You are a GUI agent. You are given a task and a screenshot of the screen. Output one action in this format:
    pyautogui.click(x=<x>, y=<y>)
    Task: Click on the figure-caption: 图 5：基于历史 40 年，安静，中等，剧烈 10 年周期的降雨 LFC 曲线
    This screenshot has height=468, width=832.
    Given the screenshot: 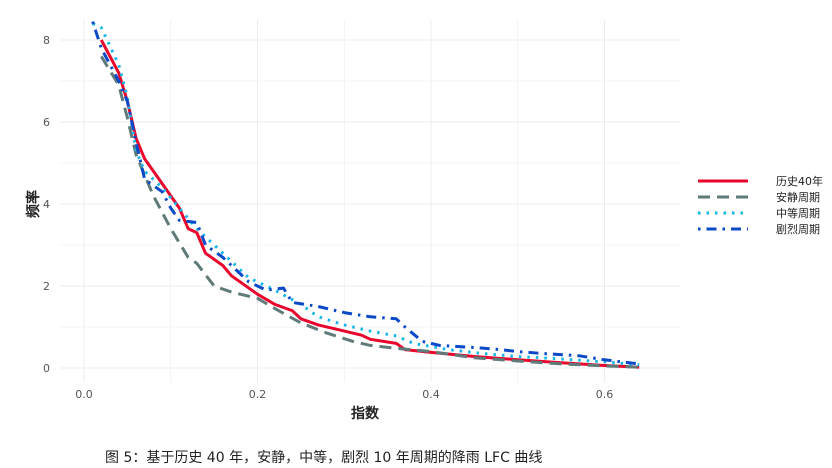 What is the action you would take?
    pyautogui.click(x=323, y=457)
    